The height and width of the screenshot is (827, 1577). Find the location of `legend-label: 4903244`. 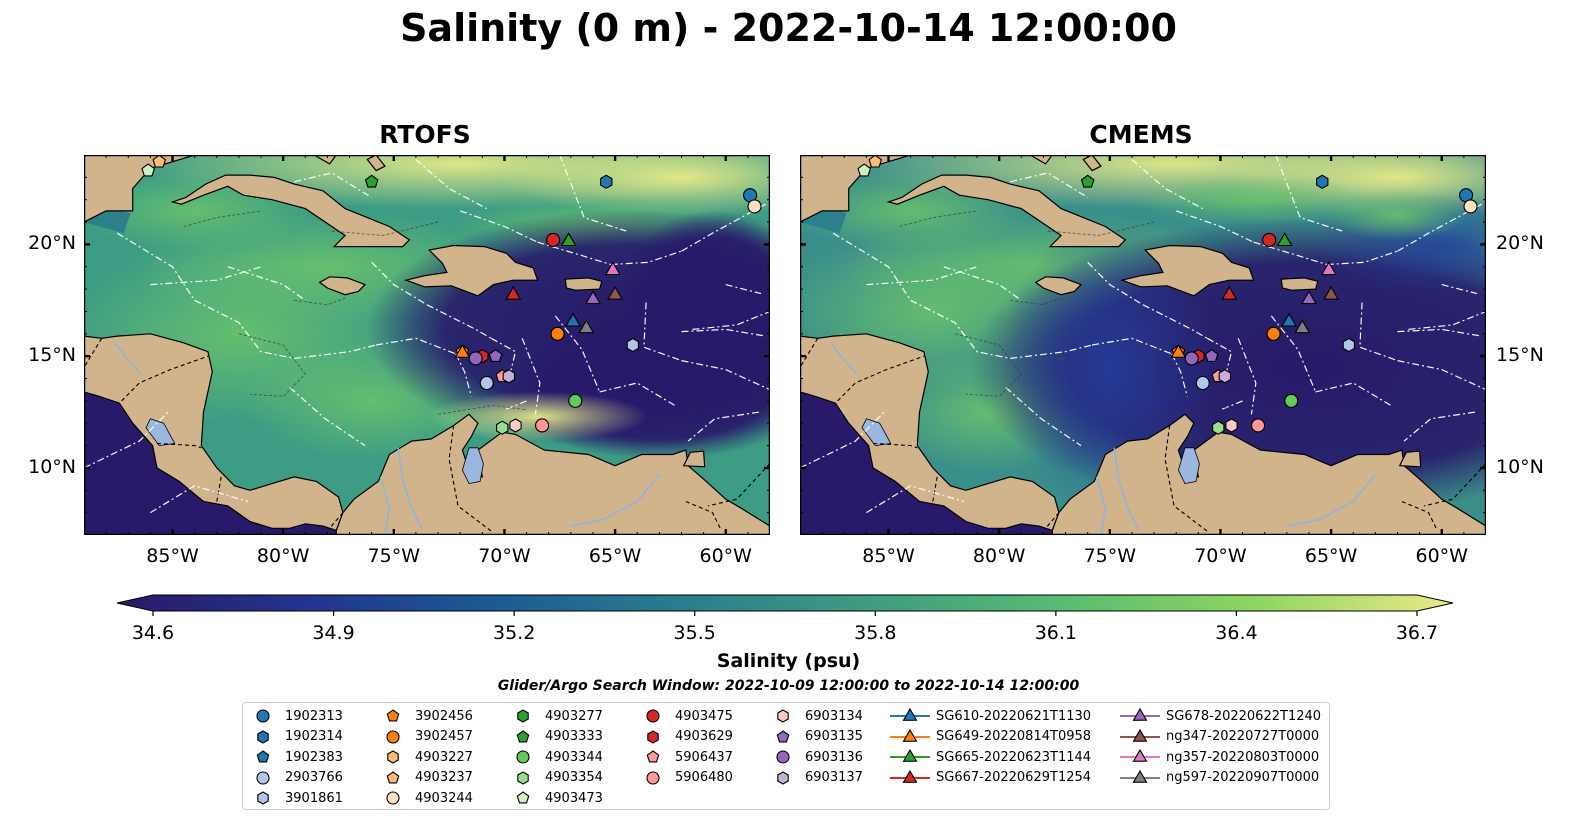

legend-label: 4903244 is located at coordinates (444, 798).